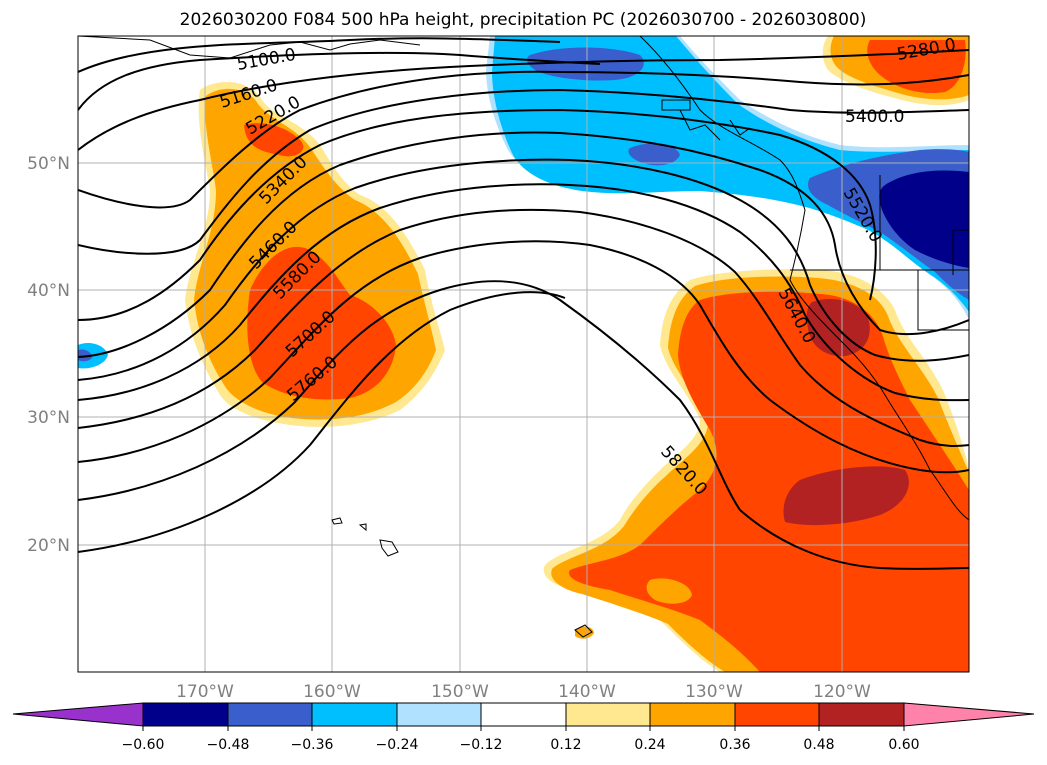  Describe the element at coordinates (48, 418) in the screenshot. I see `lat-label-30n: 30°N` at that location.